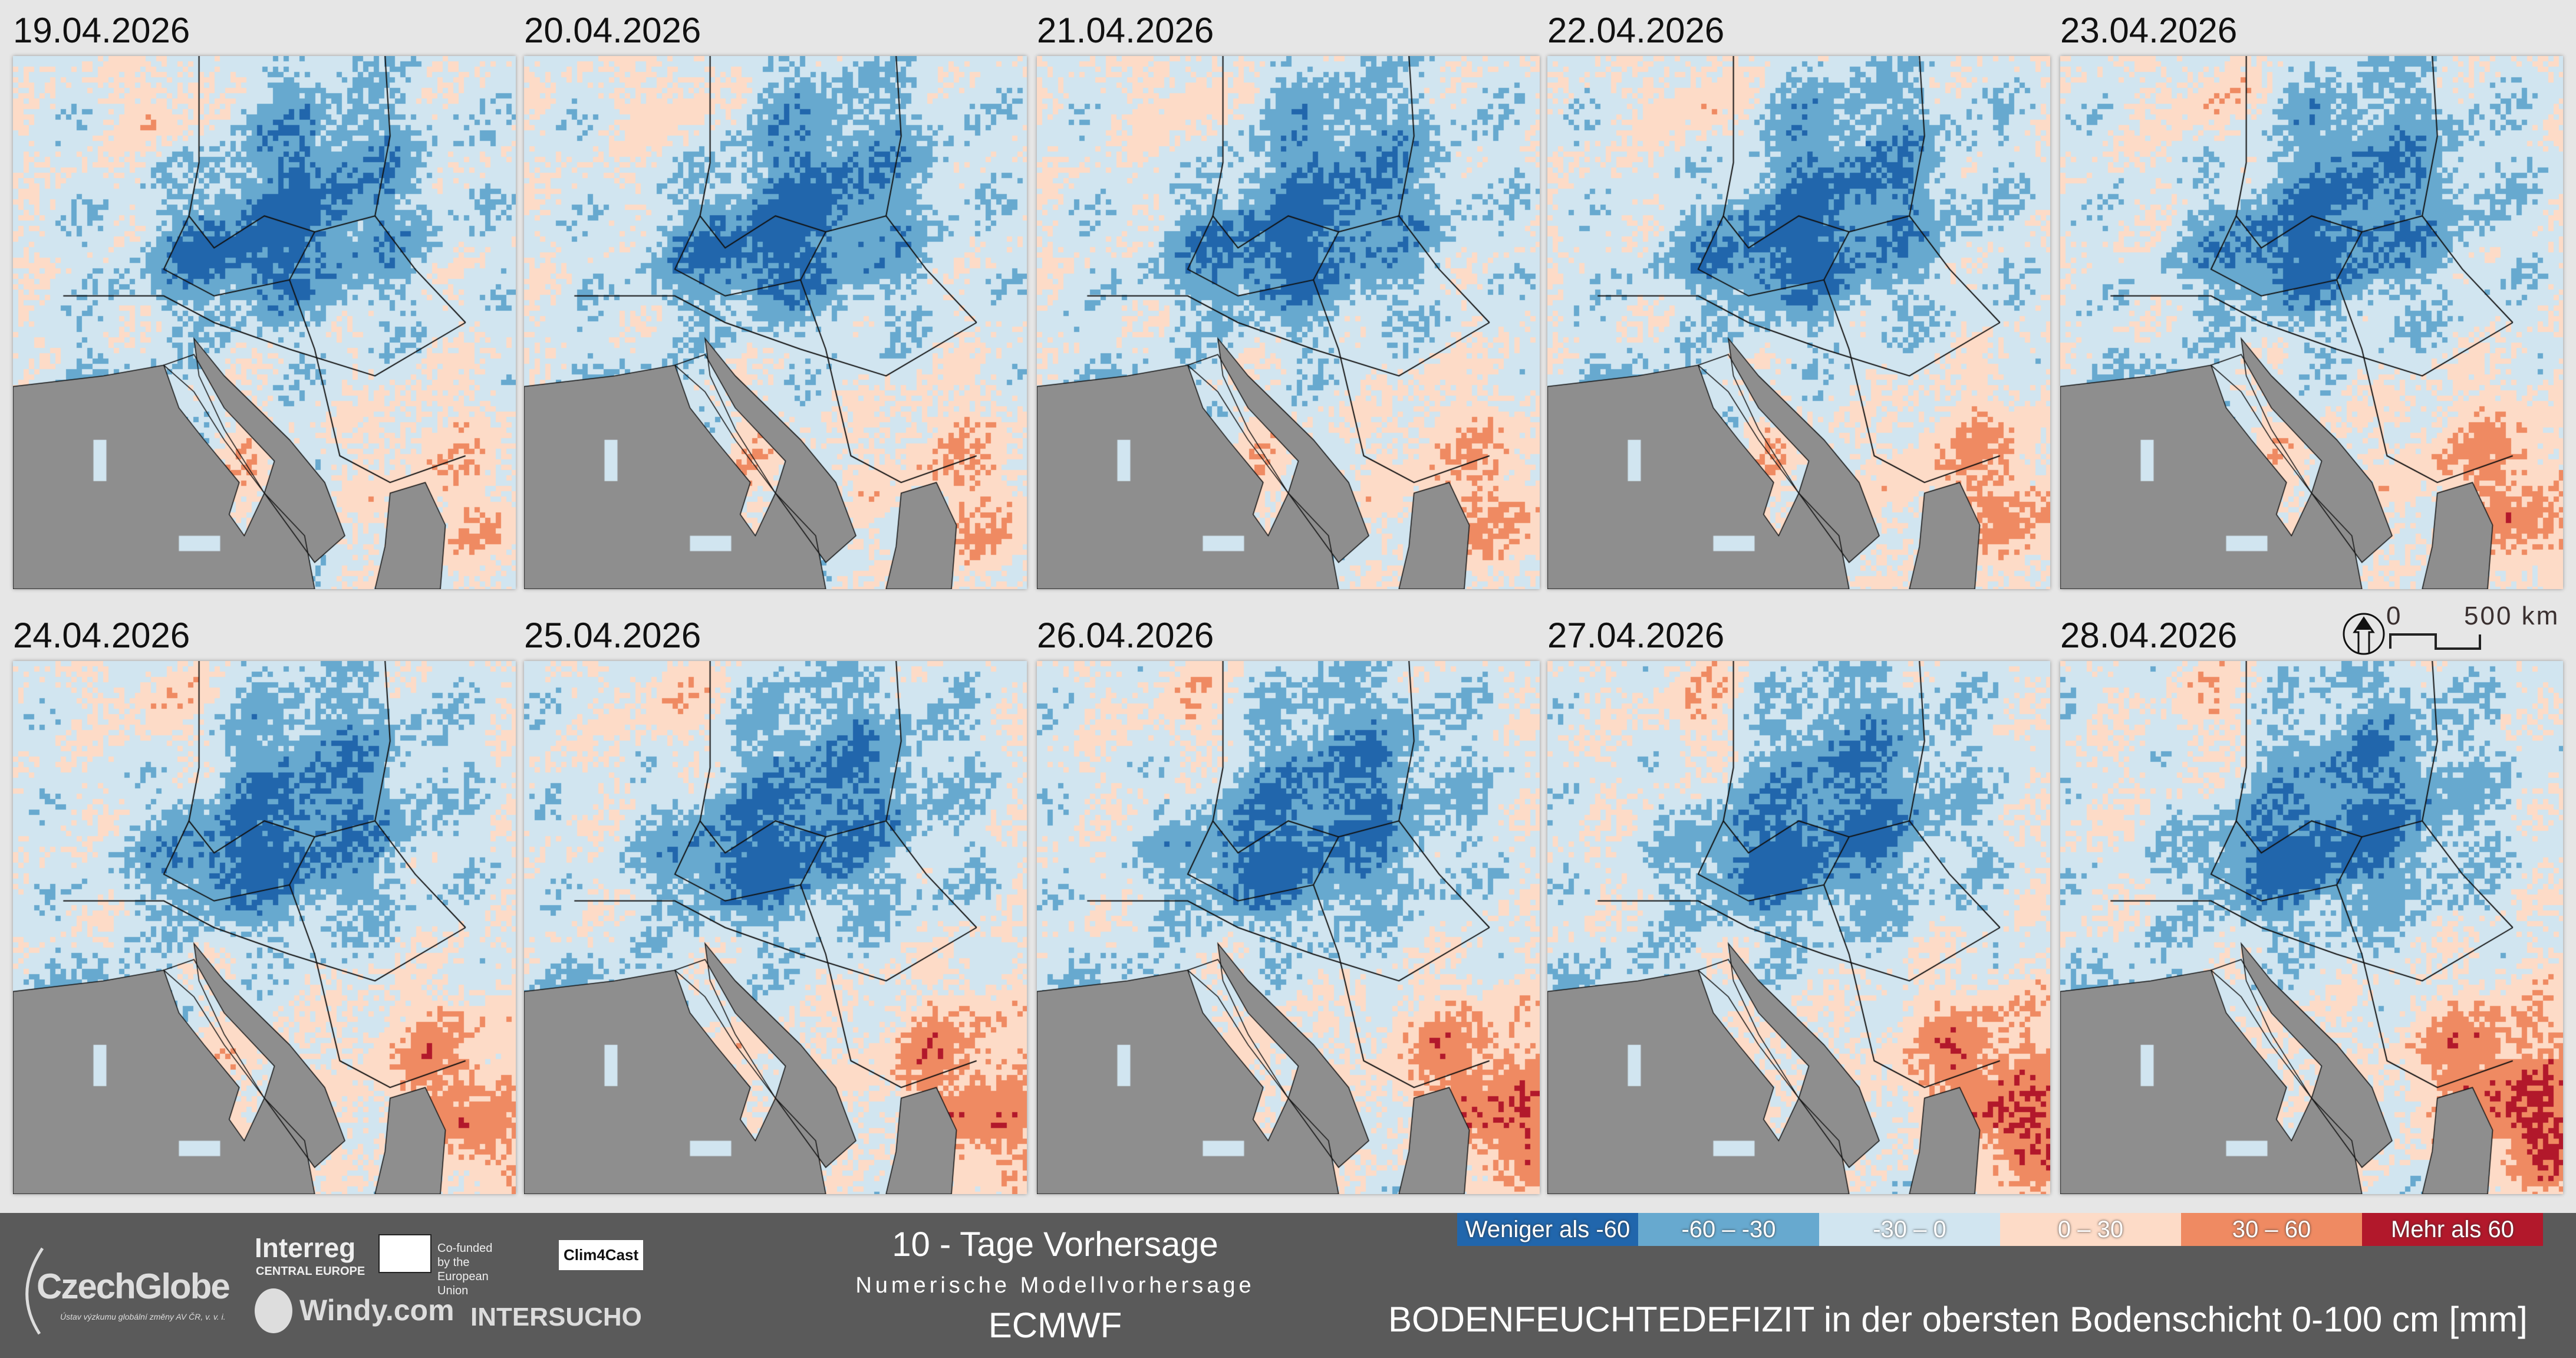  I want to click on map-date: 21.04.2026, so click(1125, 30).